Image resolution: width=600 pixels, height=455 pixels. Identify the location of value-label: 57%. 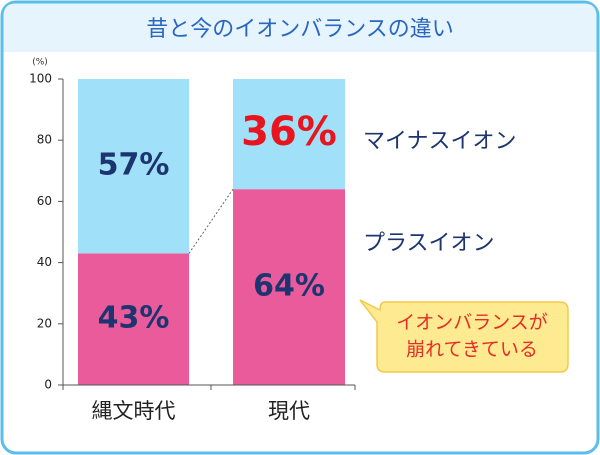
(134, 165).